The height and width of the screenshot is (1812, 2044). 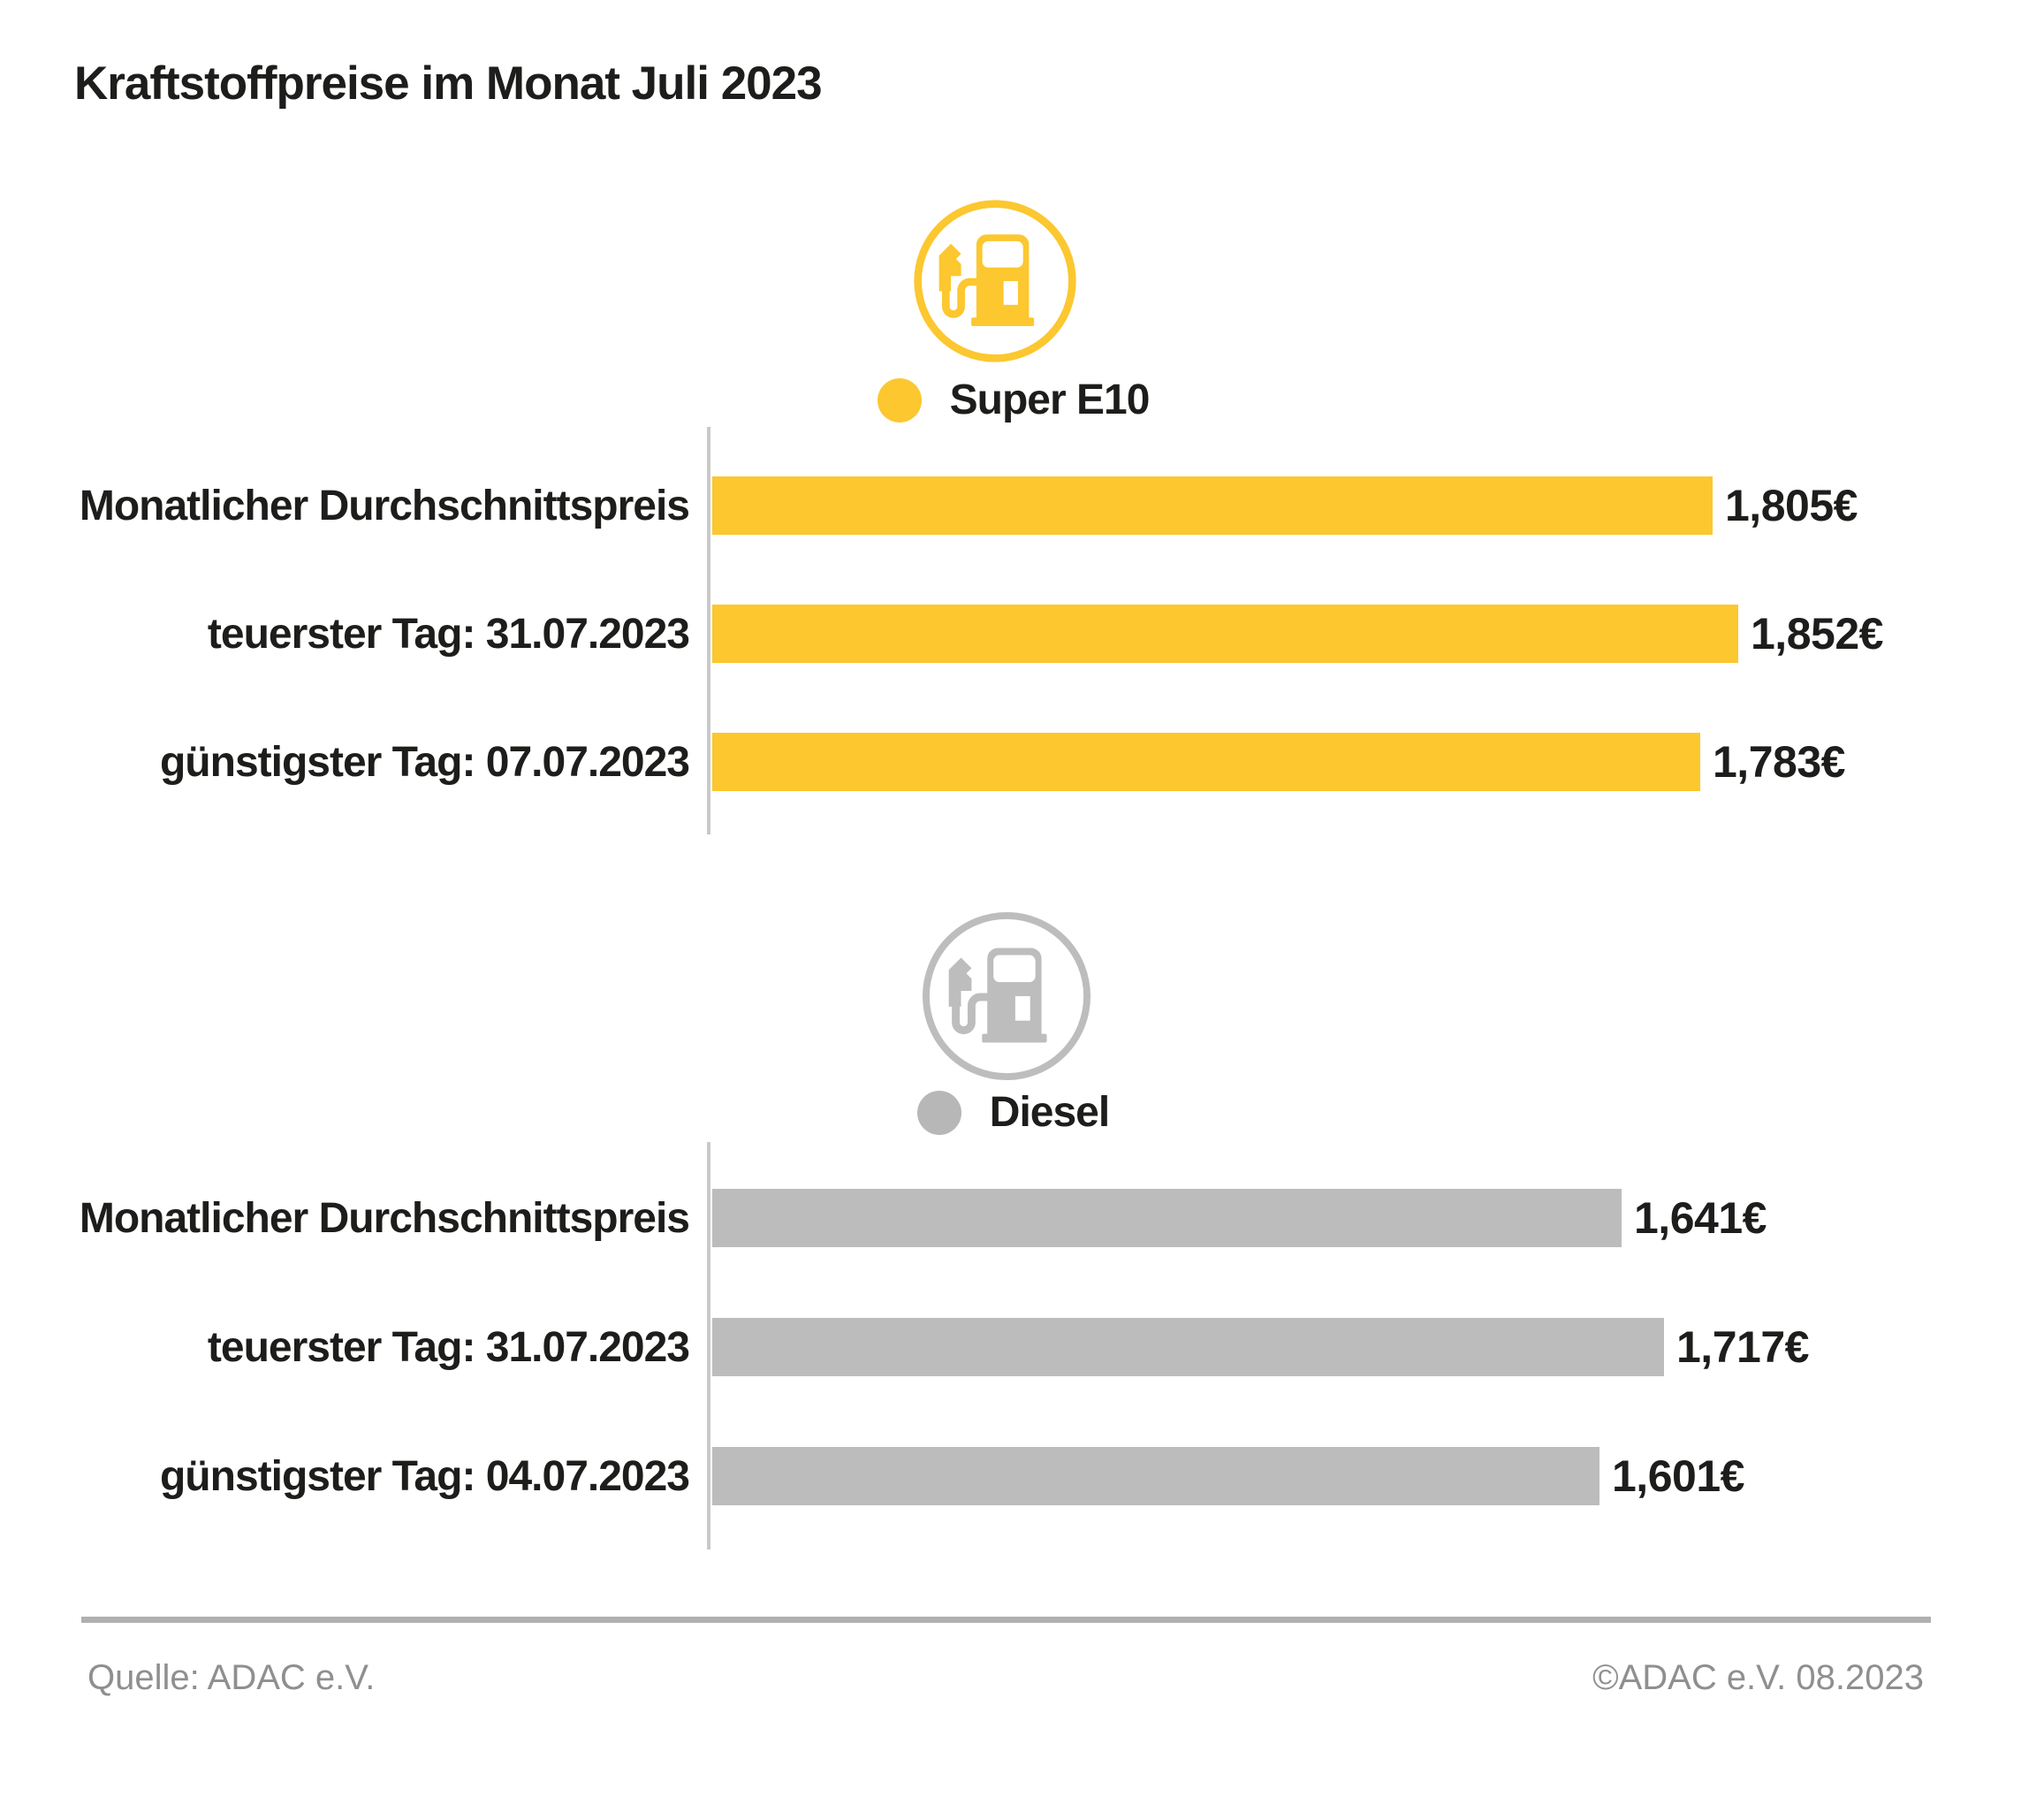 What do you see at coordinates (424, 1476) in the screenshot?
I see `category-label: günstigster Tag: 04.07.2023` at bounding box center [424, 1476].